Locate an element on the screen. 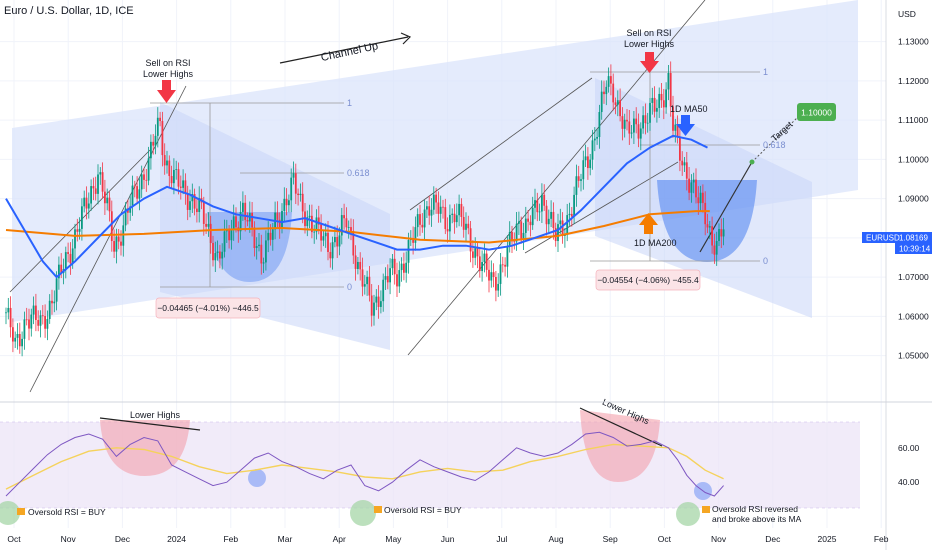 This screenshot has width=932, height=550. fib1-mid-label: 0.618 is located at coordinates (358, 173).